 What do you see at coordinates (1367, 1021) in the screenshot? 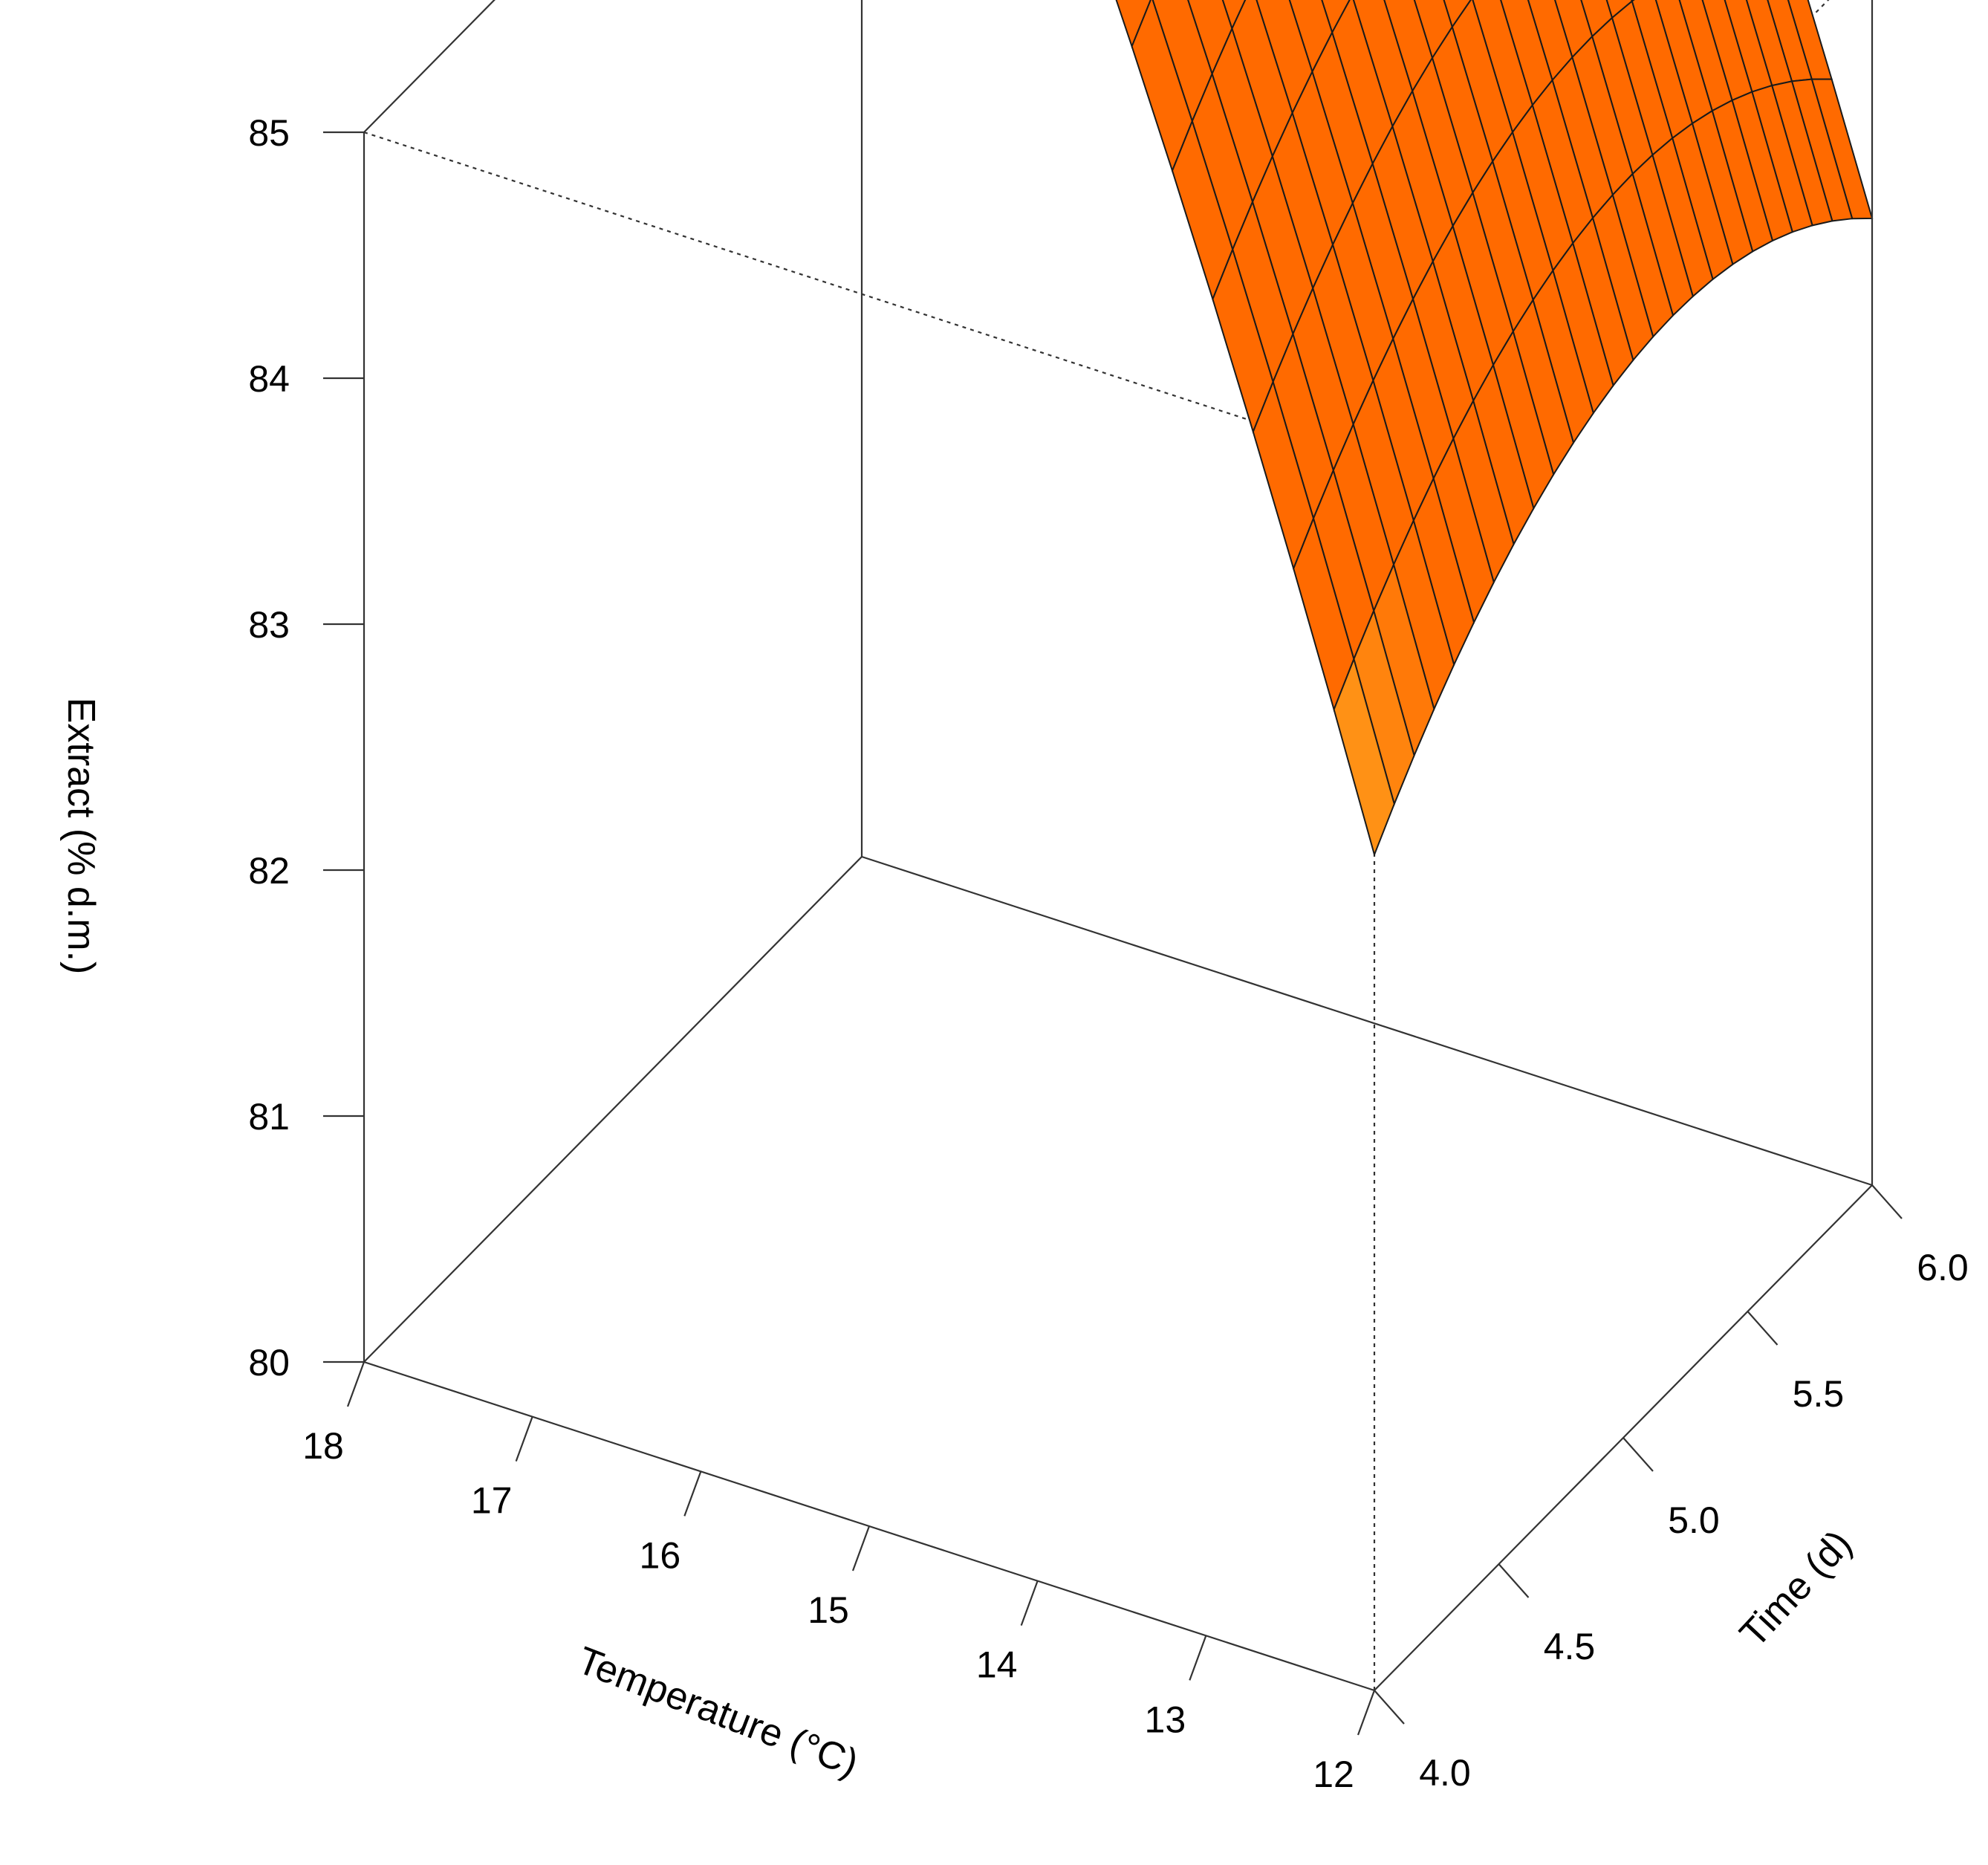
I see `box-edge-floor-right` at bounding box center [1367, 1021].